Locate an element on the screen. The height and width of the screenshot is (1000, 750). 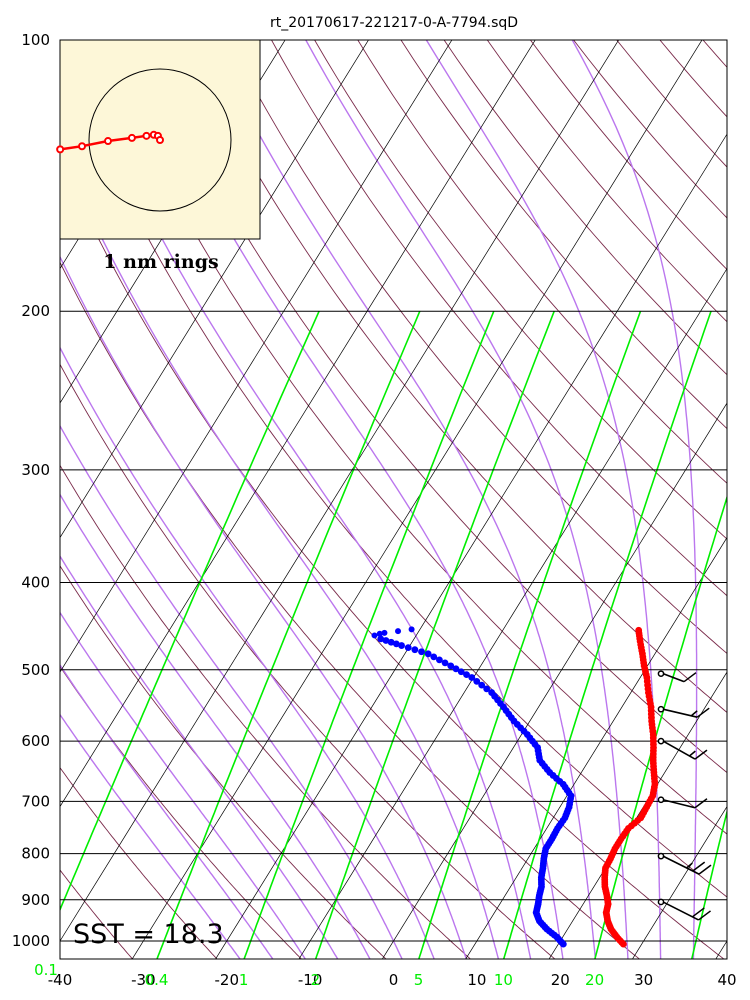
temperature-tick-label: 0 is located at coordinates (394, 980).